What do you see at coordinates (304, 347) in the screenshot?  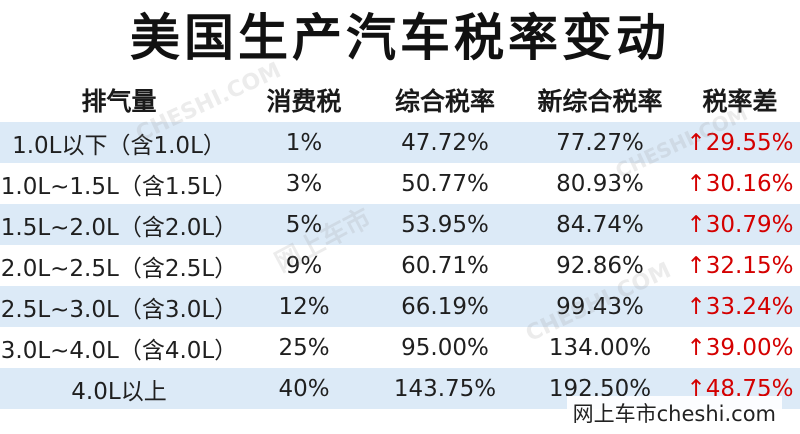 I see `consumption-tax-cell: 25%` at bounding box center [304, 347].